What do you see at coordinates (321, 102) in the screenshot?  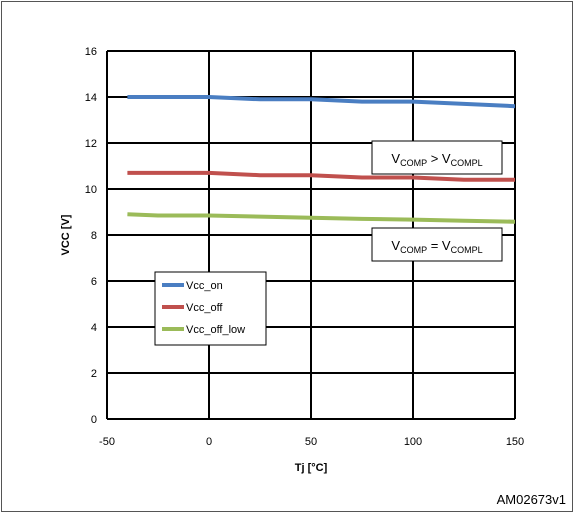 I see `series-line-vcc-on` at bounding box center [321, 102].